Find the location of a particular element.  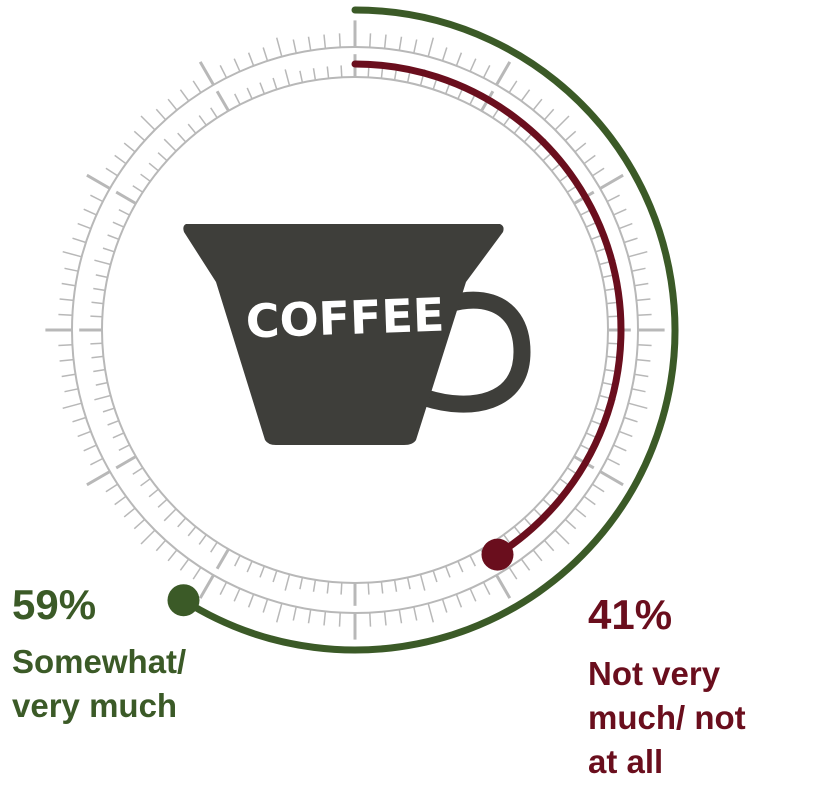

series-end-marker-somewhat is located at coordinates (183, 600).